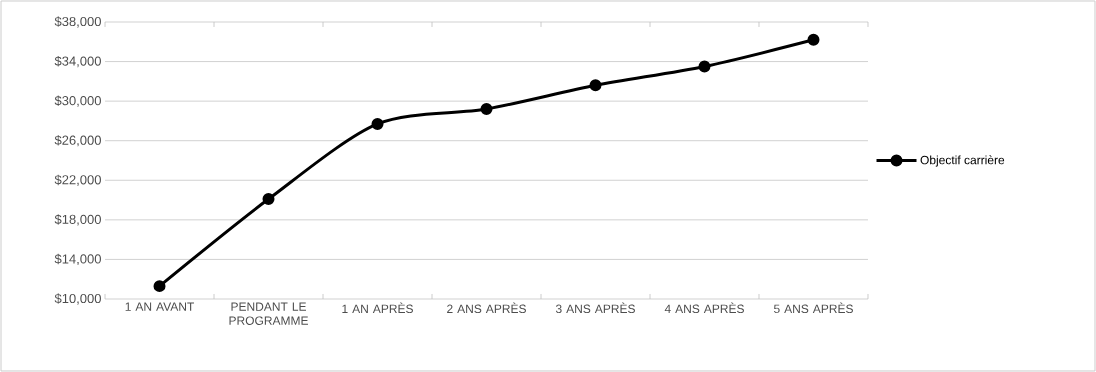 Image resolution: width=1096 pixels, height=372 pixels. I want to click on x-tick-label: 4 ANS APRÈS, so click(704, 308).